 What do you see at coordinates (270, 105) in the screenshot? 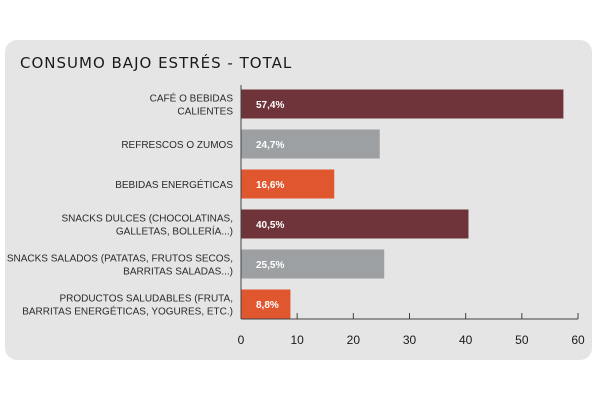
I see `data-label: 57,4%` at bounding box center [270, 105].